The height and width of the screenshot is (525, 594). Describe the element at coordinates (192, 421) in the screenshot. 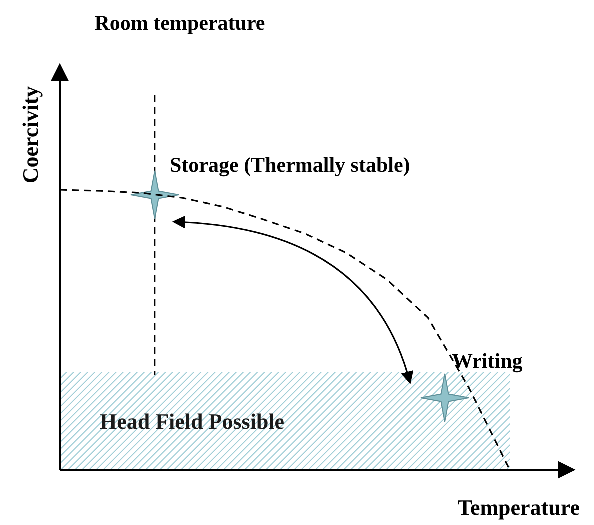

I see `band-label: Head Field Possible` at that location.